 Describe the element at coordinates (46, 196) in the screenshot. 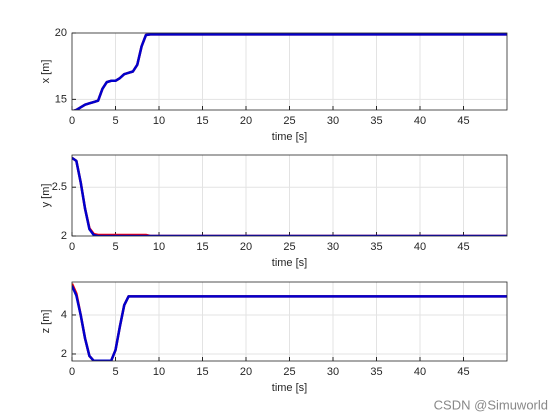

I see `y-axis-label: y [m]` at that location.